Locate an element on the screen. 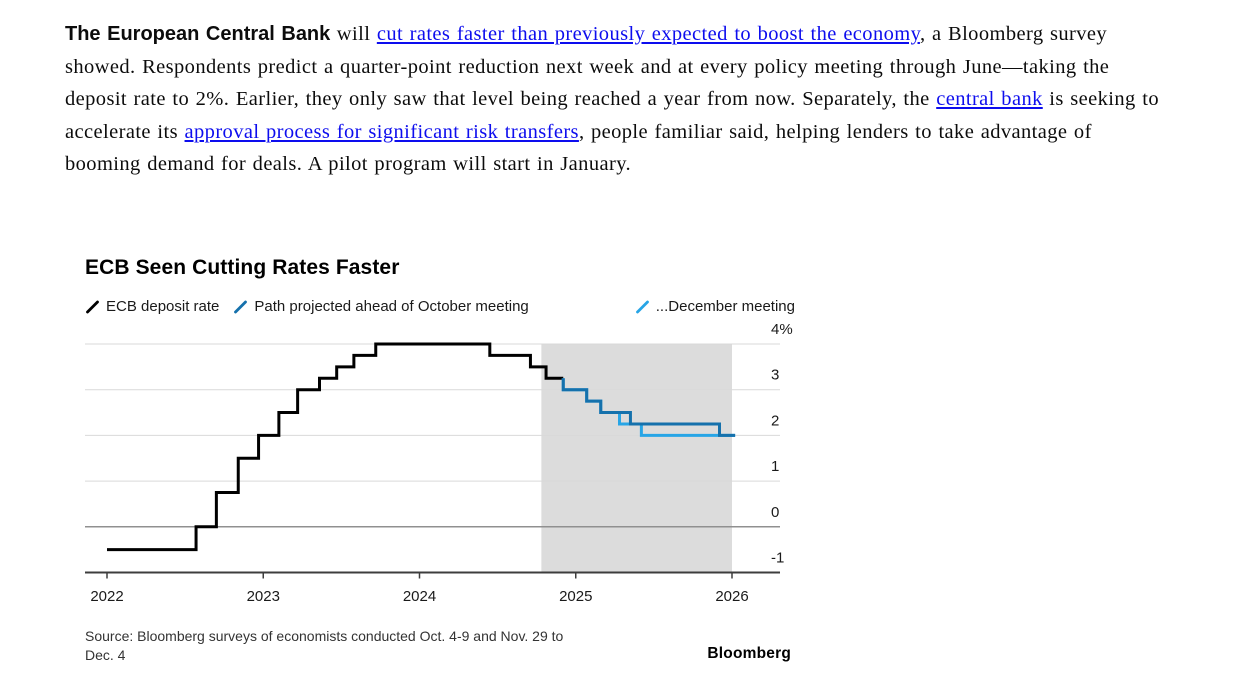  chart-title: ECB Seen Cutting Rates Faster is located at coordinates (242, 267).